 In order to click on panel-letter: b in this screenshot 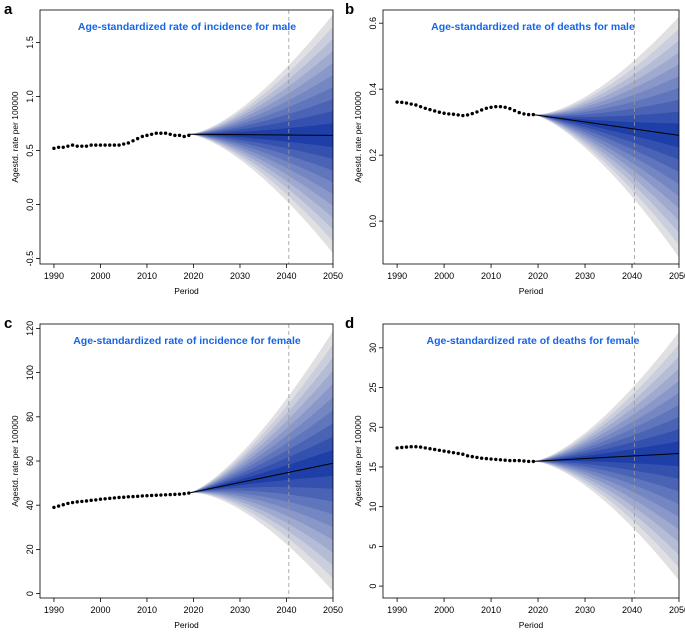, I will do `click(349, 9)`.